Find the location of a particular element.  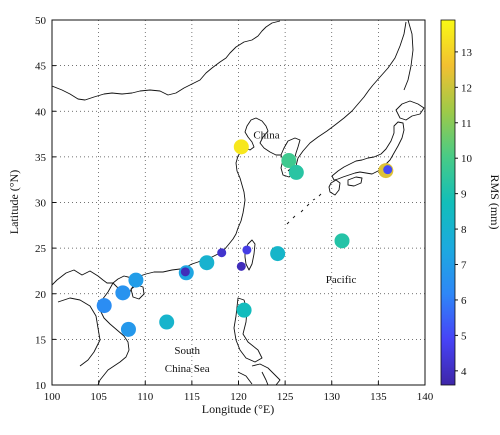

colorbar-tick-label: 10 is located at coordinates (467, 159).